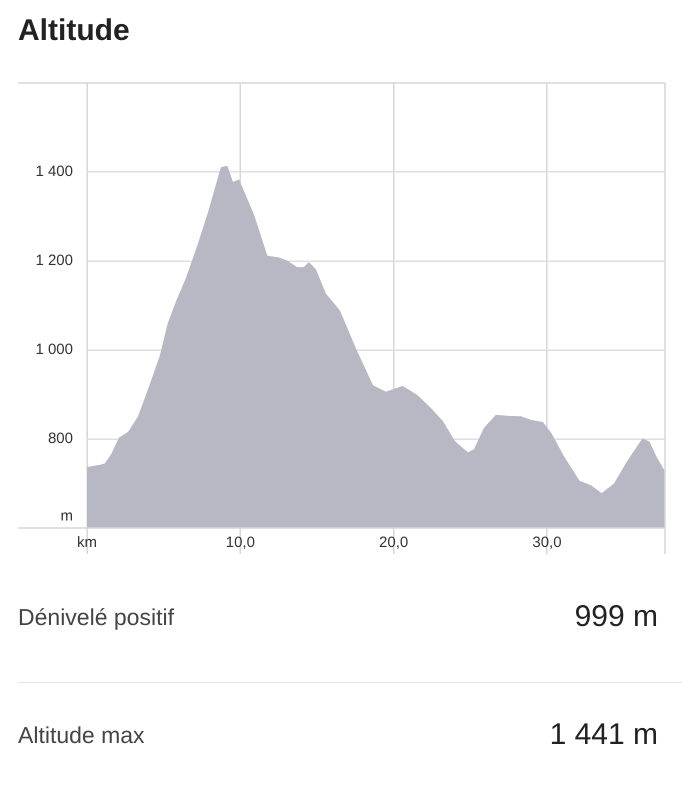  What do you see at coordinates (547, 543) in the screenshot?
I see `x-tick-label: 30,0` at bounding box center [547, 543].